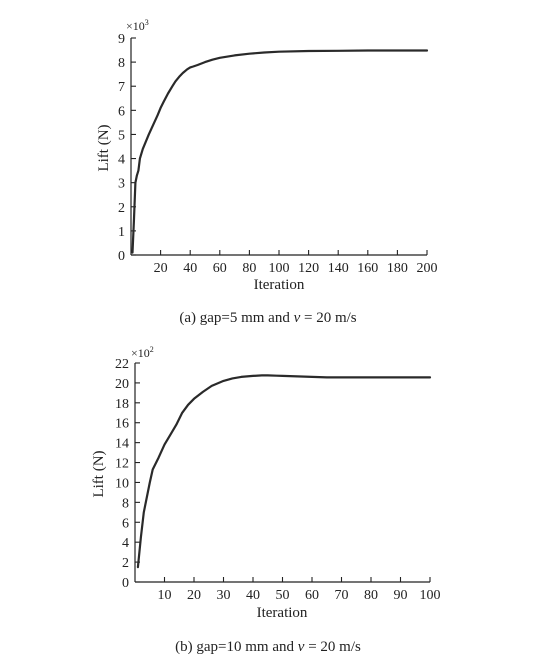  Describe the element at coordinates (125, 503) in the screenshot. I see `y-tick-label-b-4: 8` at that location.